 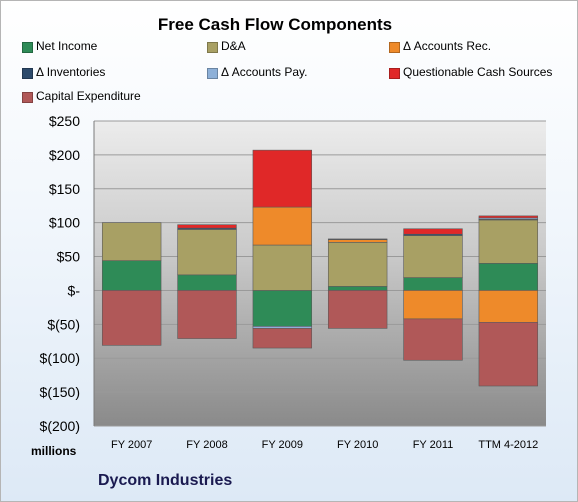 I want to click on legend-item-da: D&A, so click(x=226, y=46).